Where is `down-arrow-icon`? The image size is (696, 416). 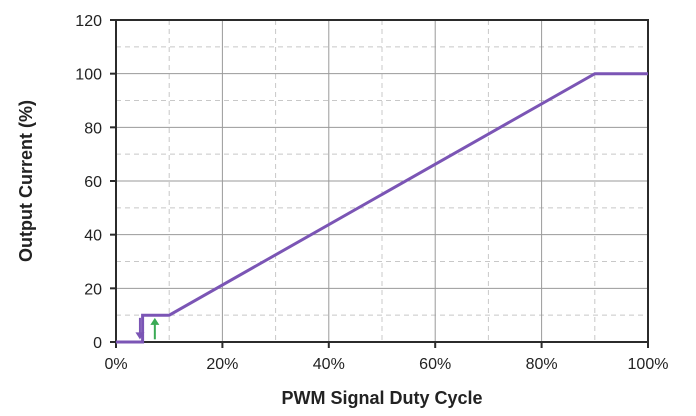
down-arrow-icon is located at coordinates (140, 336).